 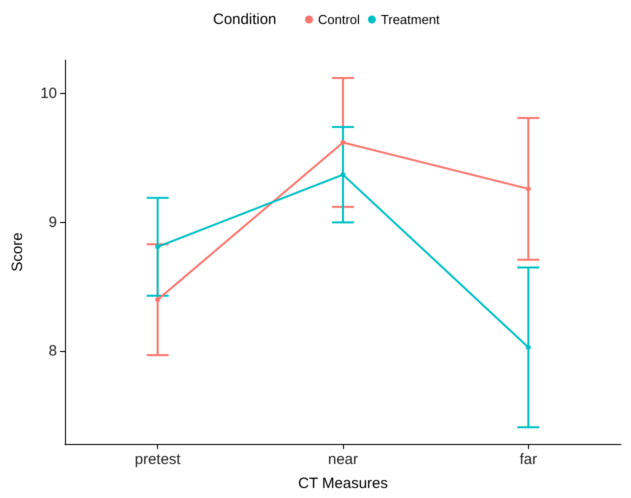 What do you see at coordinates (244, 19) in the screenshot?
I see `legend-title: Condition` at bounding box center [244, 19].